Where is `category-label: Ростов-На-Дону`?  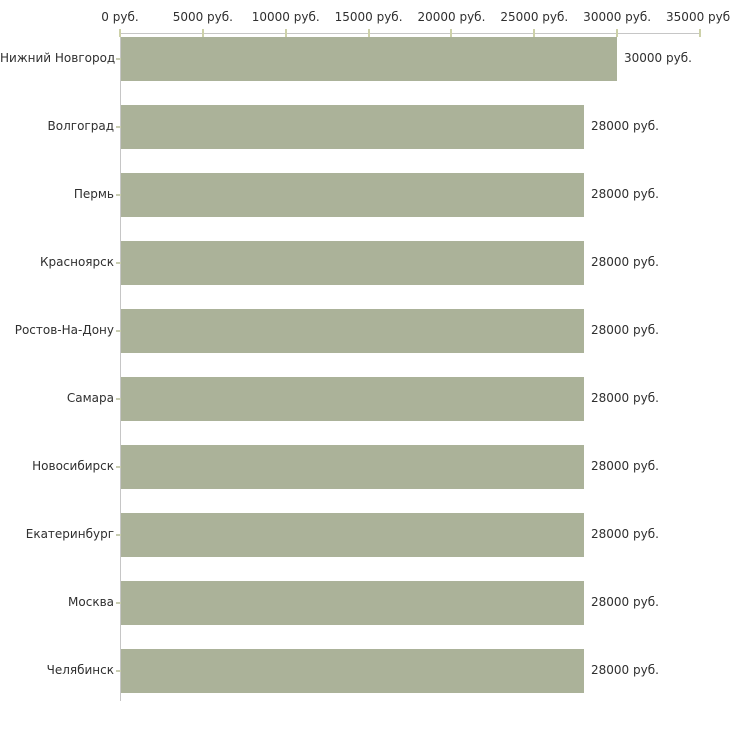
category-label: Ростов-На-Дону is located at coordinates (64, 330).